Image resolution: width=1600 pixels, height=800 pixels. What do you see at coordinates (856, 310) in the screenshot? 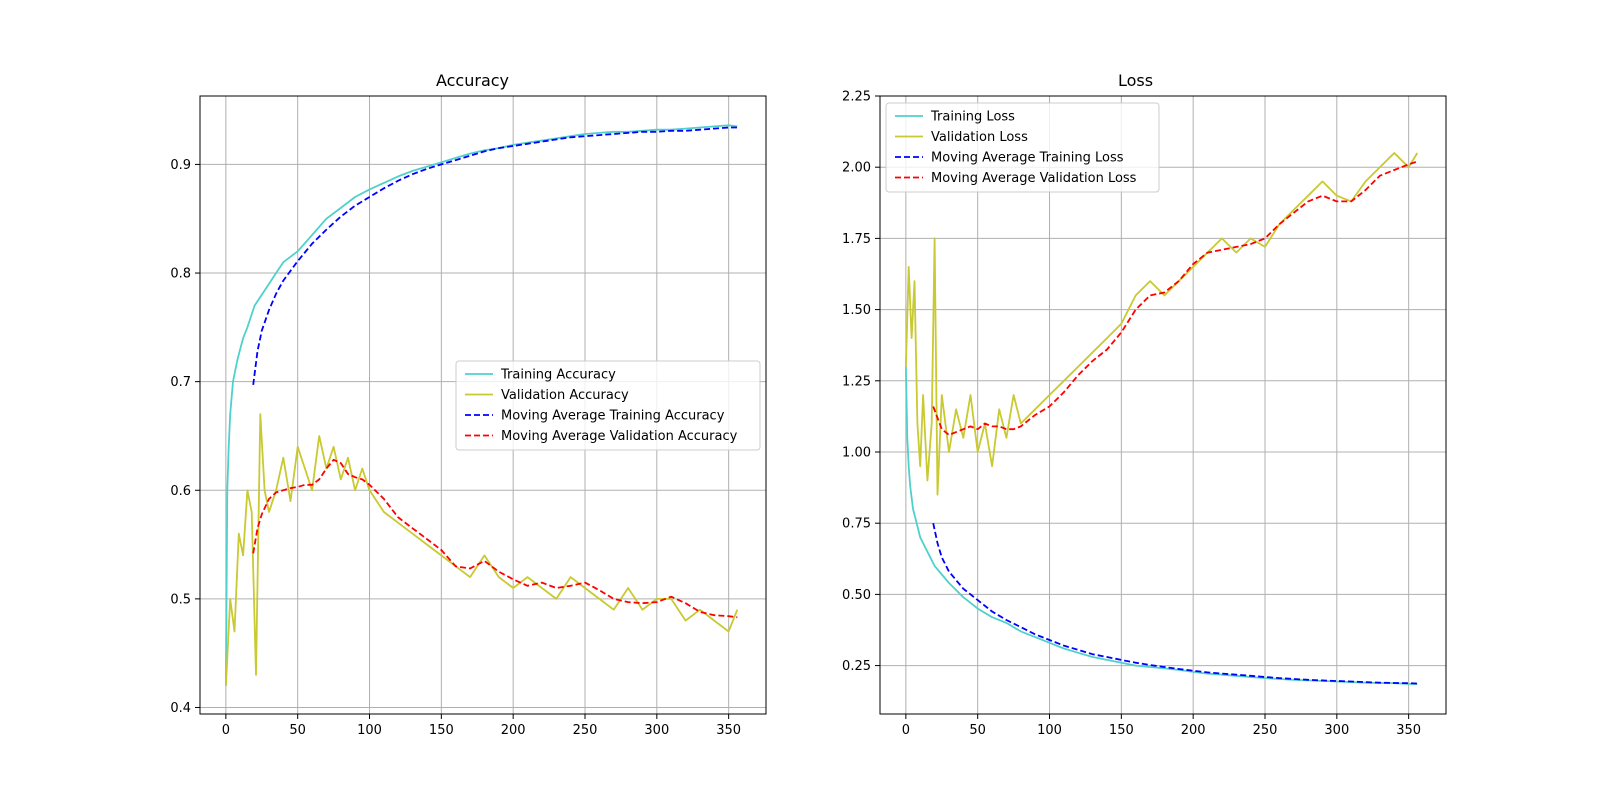
I see `y-tick-label: 1.50` at bounding box center [856, 310].